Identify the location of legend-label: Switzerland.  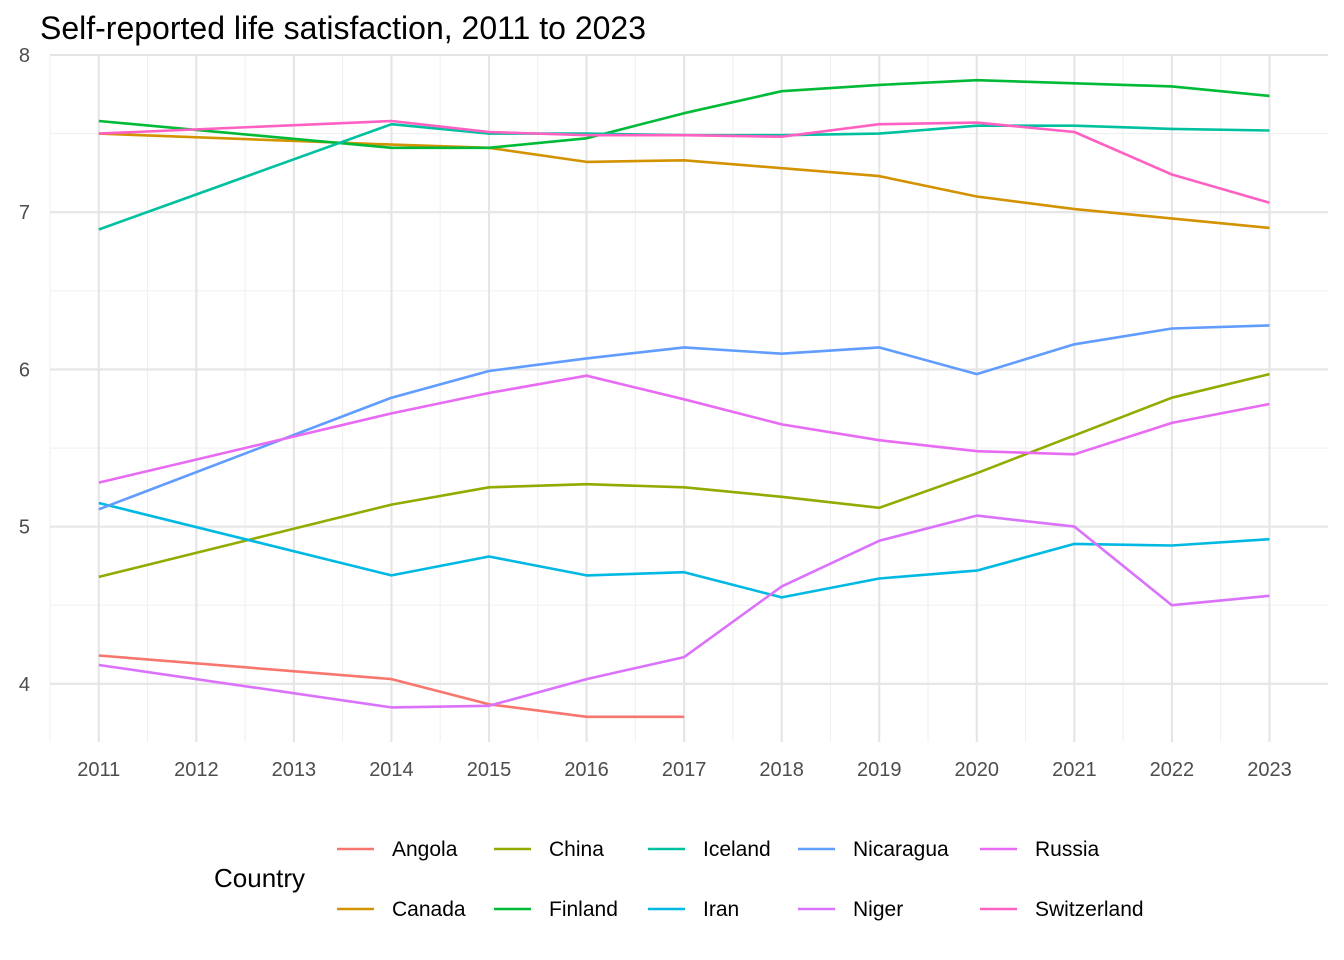
(1089, 909).